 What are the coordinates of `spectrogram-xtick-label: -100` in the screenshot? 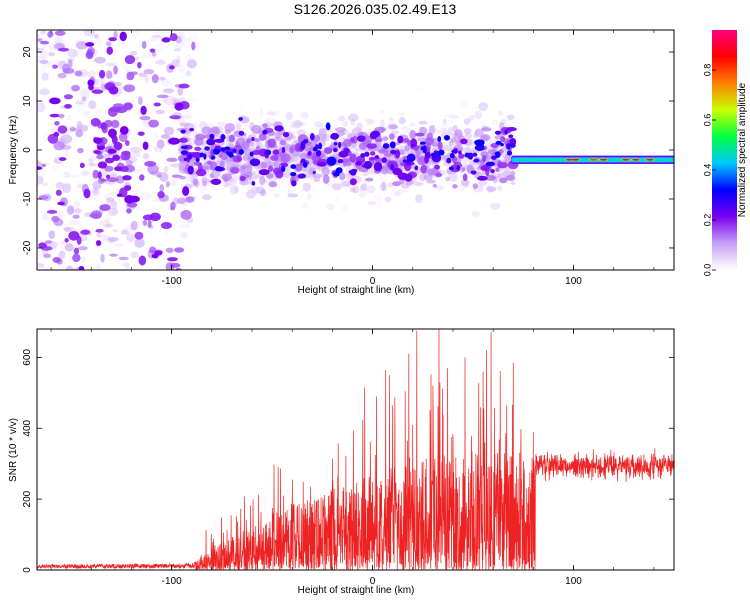 It's located at (172, 281).